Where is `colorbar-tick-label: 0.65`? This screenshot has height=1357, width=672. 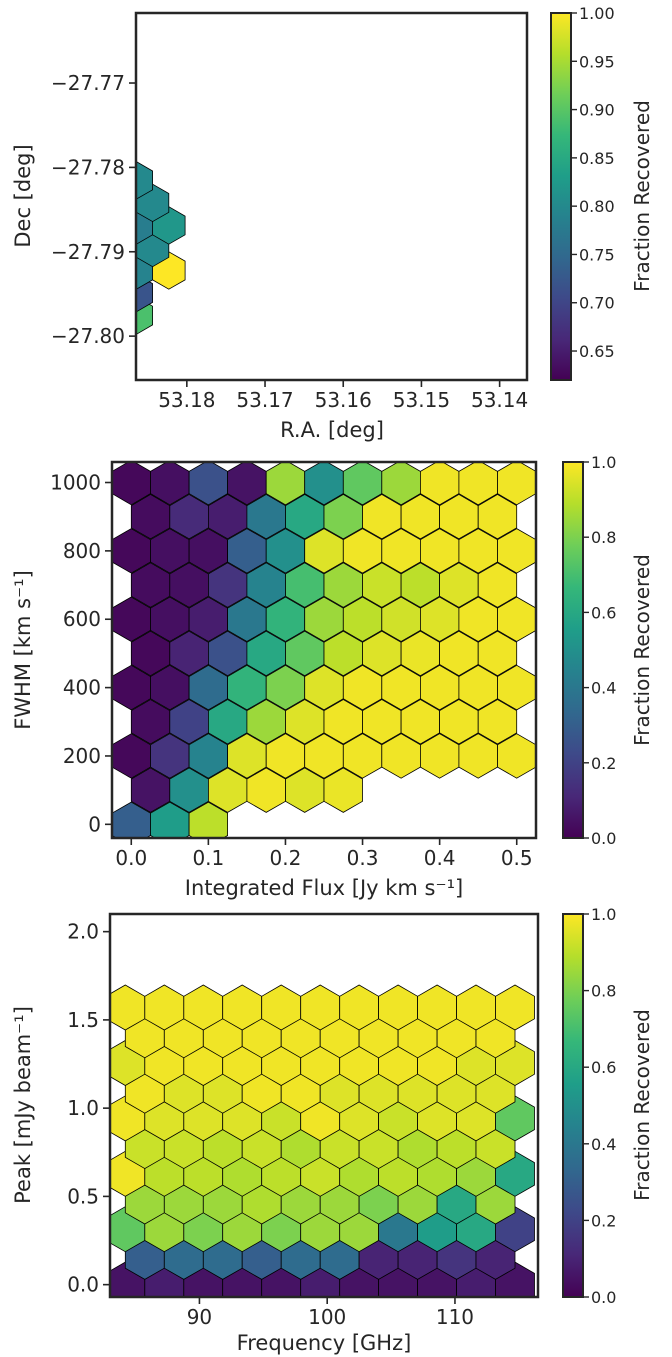
colorbar-tick-label: 0.65 is located at coordinates (597, 351).